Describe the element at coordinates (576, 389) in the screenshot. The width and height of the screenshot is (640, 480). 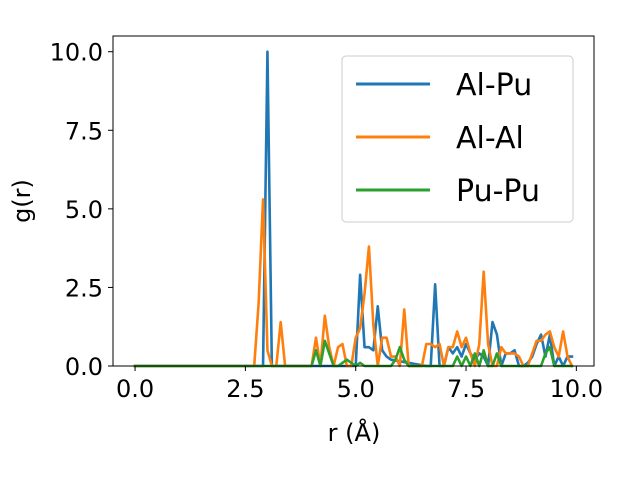
I see `x-tick-label: 10.0` at that location.